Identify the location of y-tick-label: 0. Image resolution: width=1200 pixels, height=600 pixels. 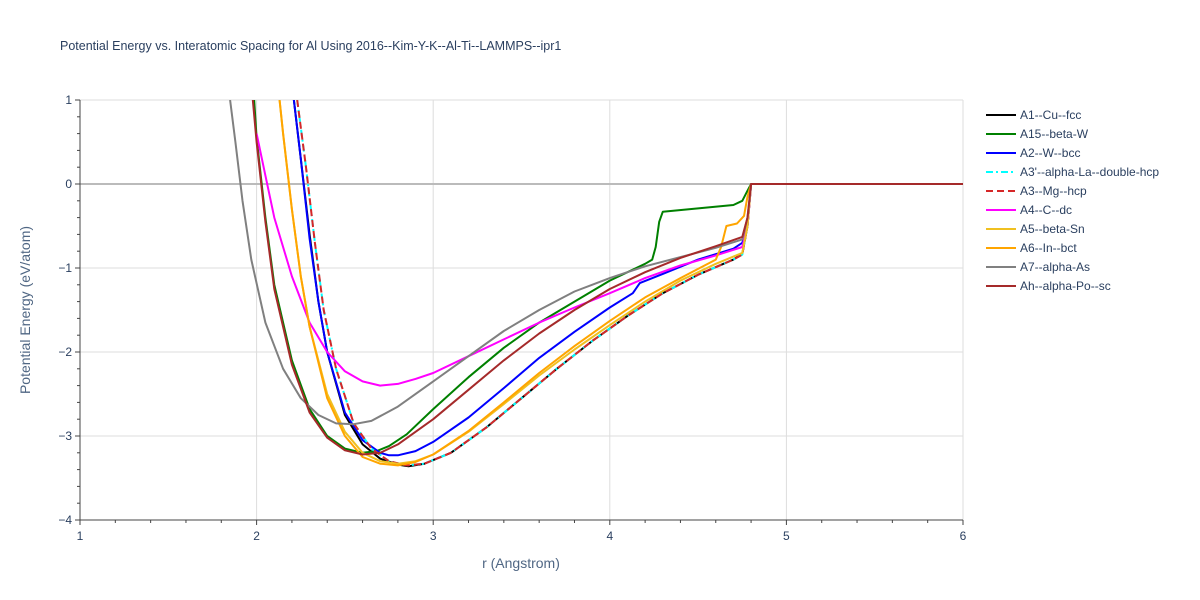
(68, 184).